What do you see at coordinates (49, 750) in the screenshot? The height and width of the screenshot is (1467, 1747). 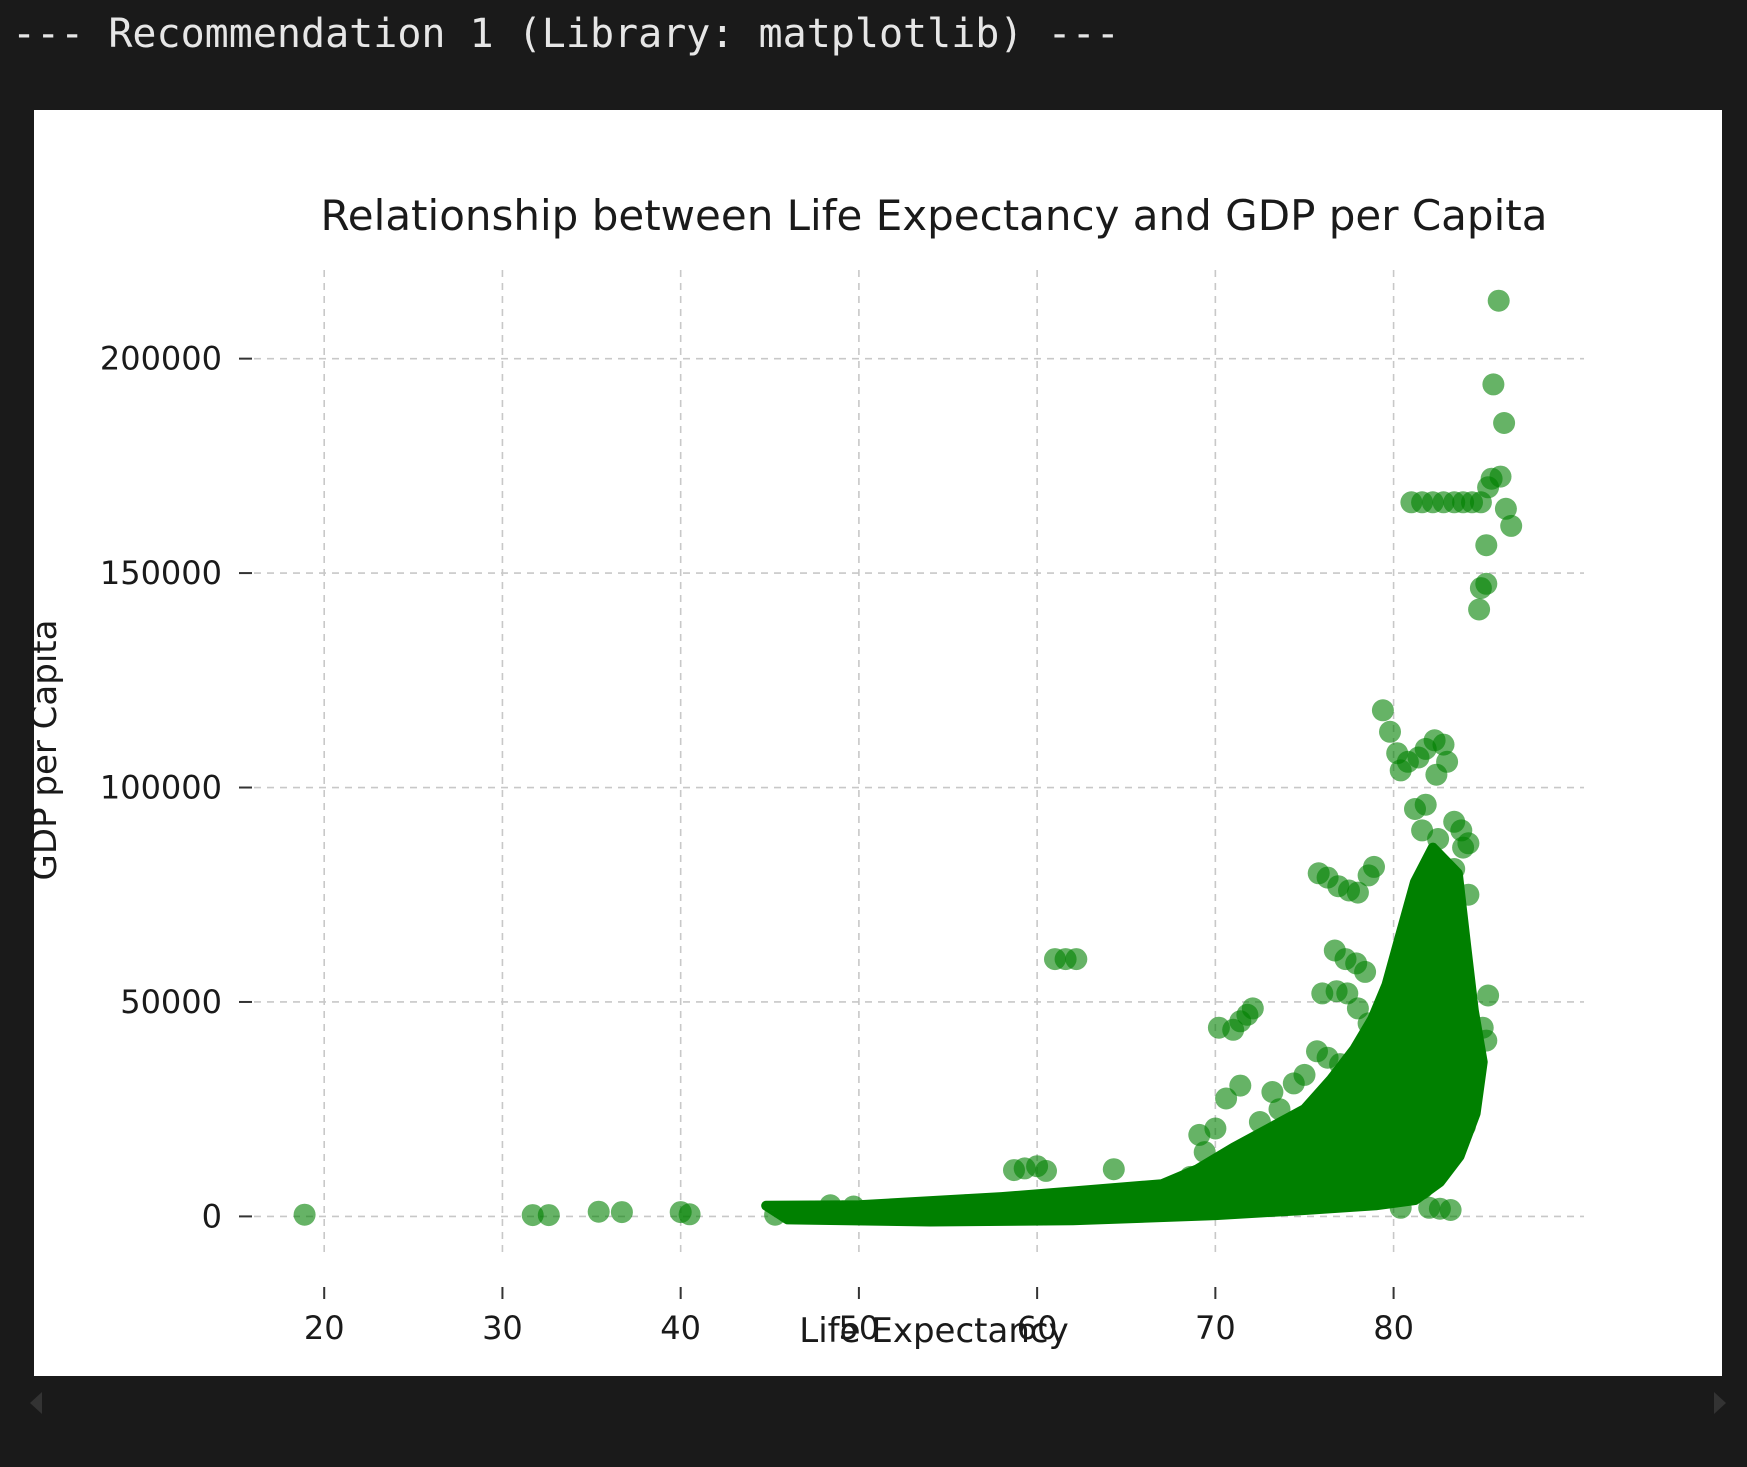 I see `y-axis-label: GDP per Capita` at bounding box center [49, 750].